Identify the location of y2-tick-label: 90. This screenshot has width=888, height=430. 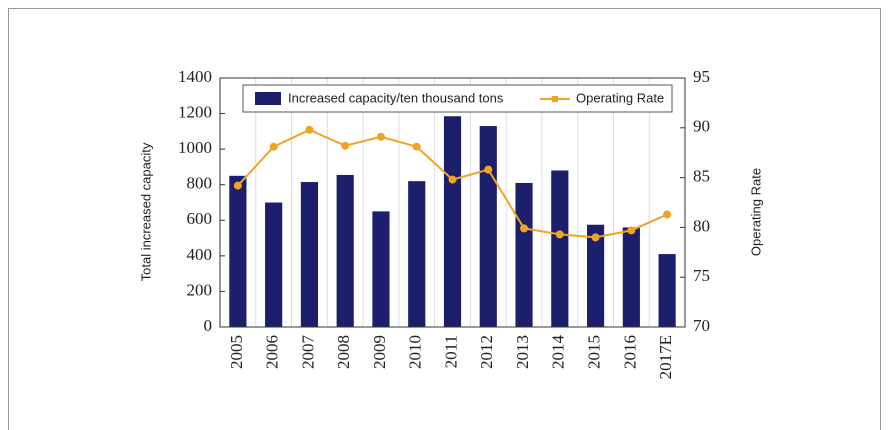
(701, 126).